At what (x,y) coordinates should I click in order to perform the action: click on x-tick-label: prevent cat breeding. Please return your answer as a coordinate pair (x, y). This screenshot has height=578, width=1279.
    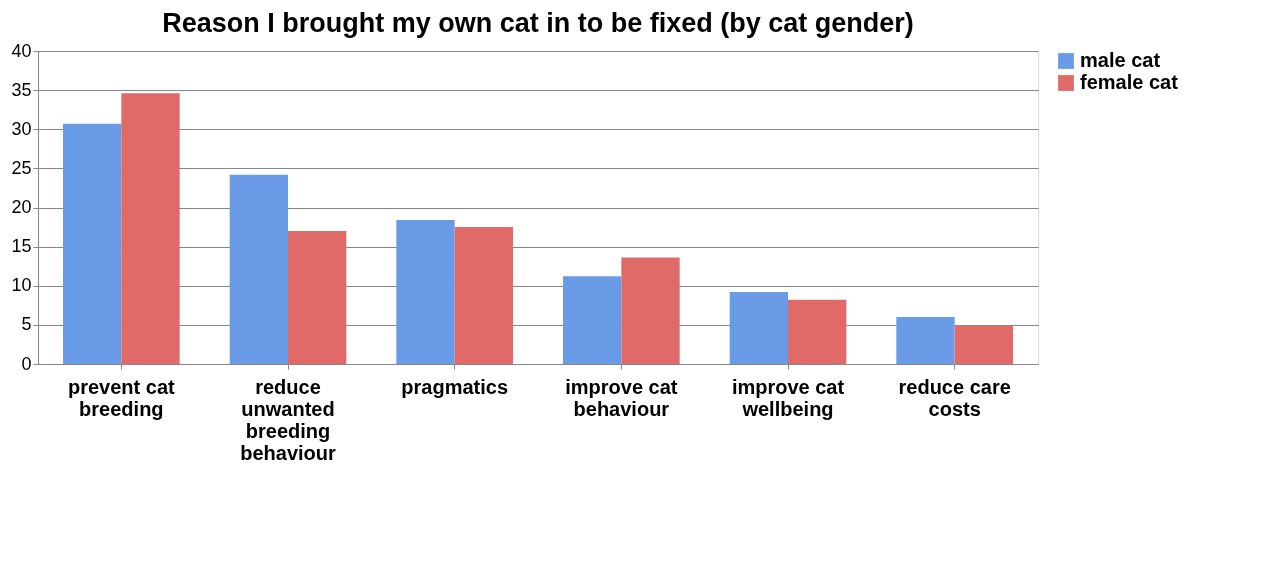
    Looking at the image, I should click on (121, 397).